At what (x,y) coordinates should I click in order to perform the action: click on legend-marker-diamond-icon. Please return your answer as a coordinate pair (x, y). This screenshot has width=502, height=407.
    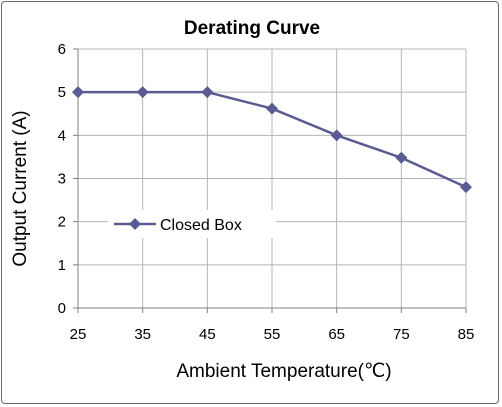
    Looking at the image, I should click on (135, 224).